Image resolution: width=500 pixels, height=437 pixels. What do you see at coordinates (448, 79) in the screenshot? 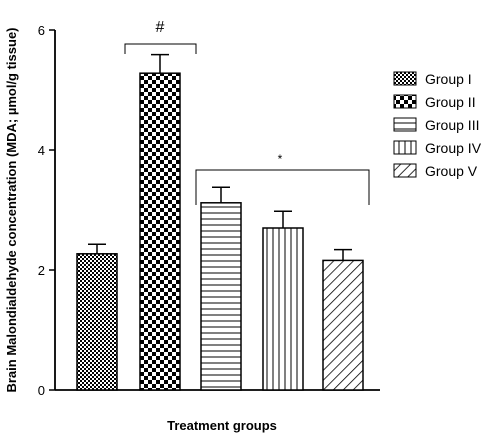
I see `legend-label-1: Group I` at bounding box center [448, 79].